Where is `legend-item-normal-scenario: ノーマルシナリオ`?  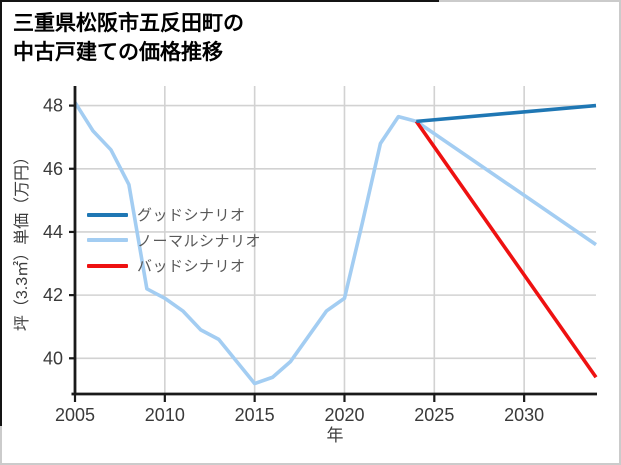
legend-item-normal-scenario: ノーマルシナリオ is located at coordinates (174, 241).